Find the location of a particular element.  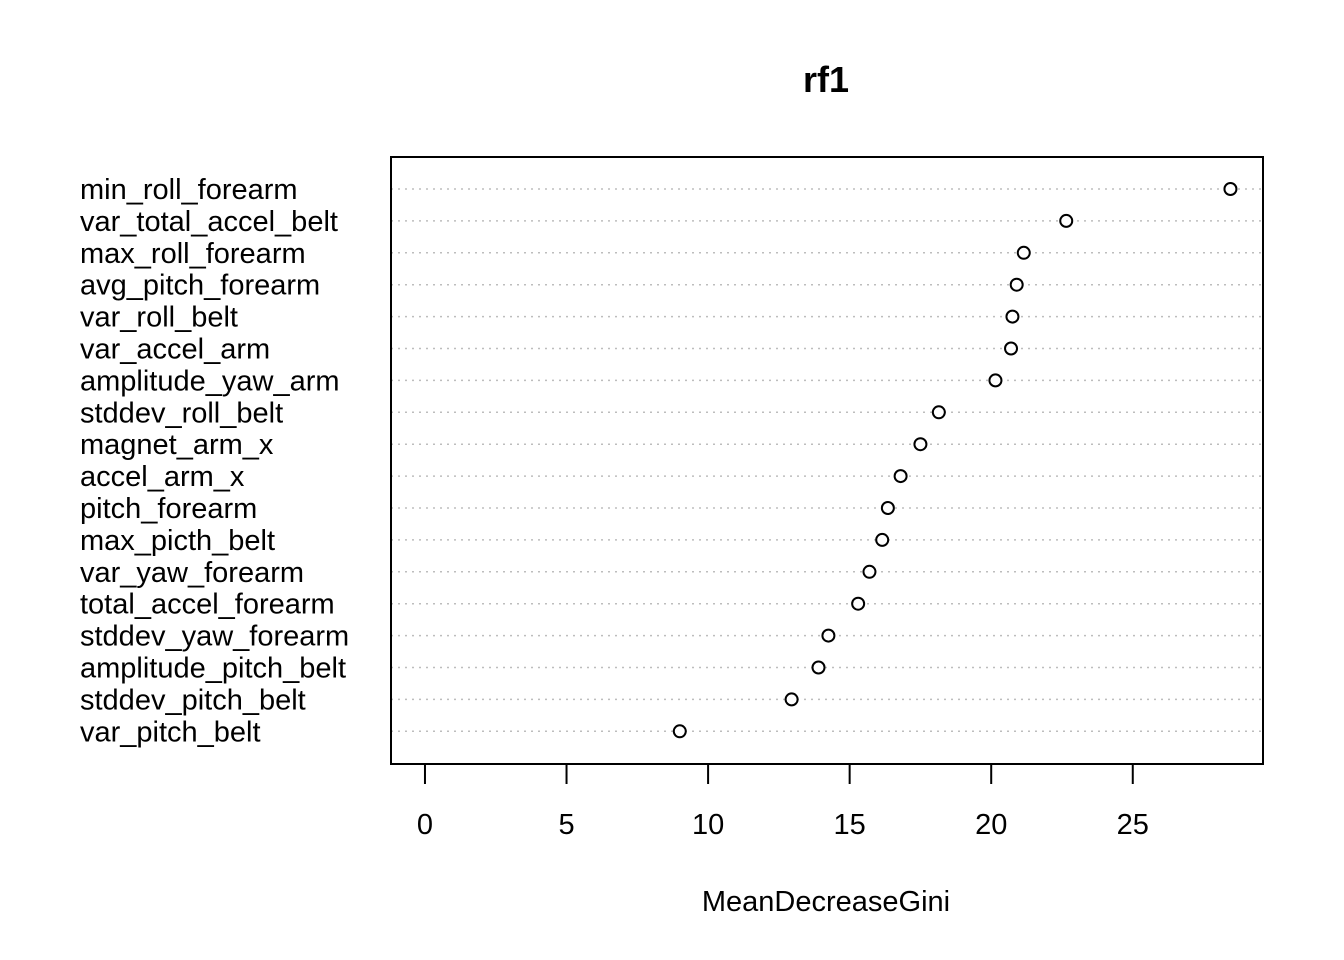

x-tick-label: 10 is located at coordinates (708, 825).